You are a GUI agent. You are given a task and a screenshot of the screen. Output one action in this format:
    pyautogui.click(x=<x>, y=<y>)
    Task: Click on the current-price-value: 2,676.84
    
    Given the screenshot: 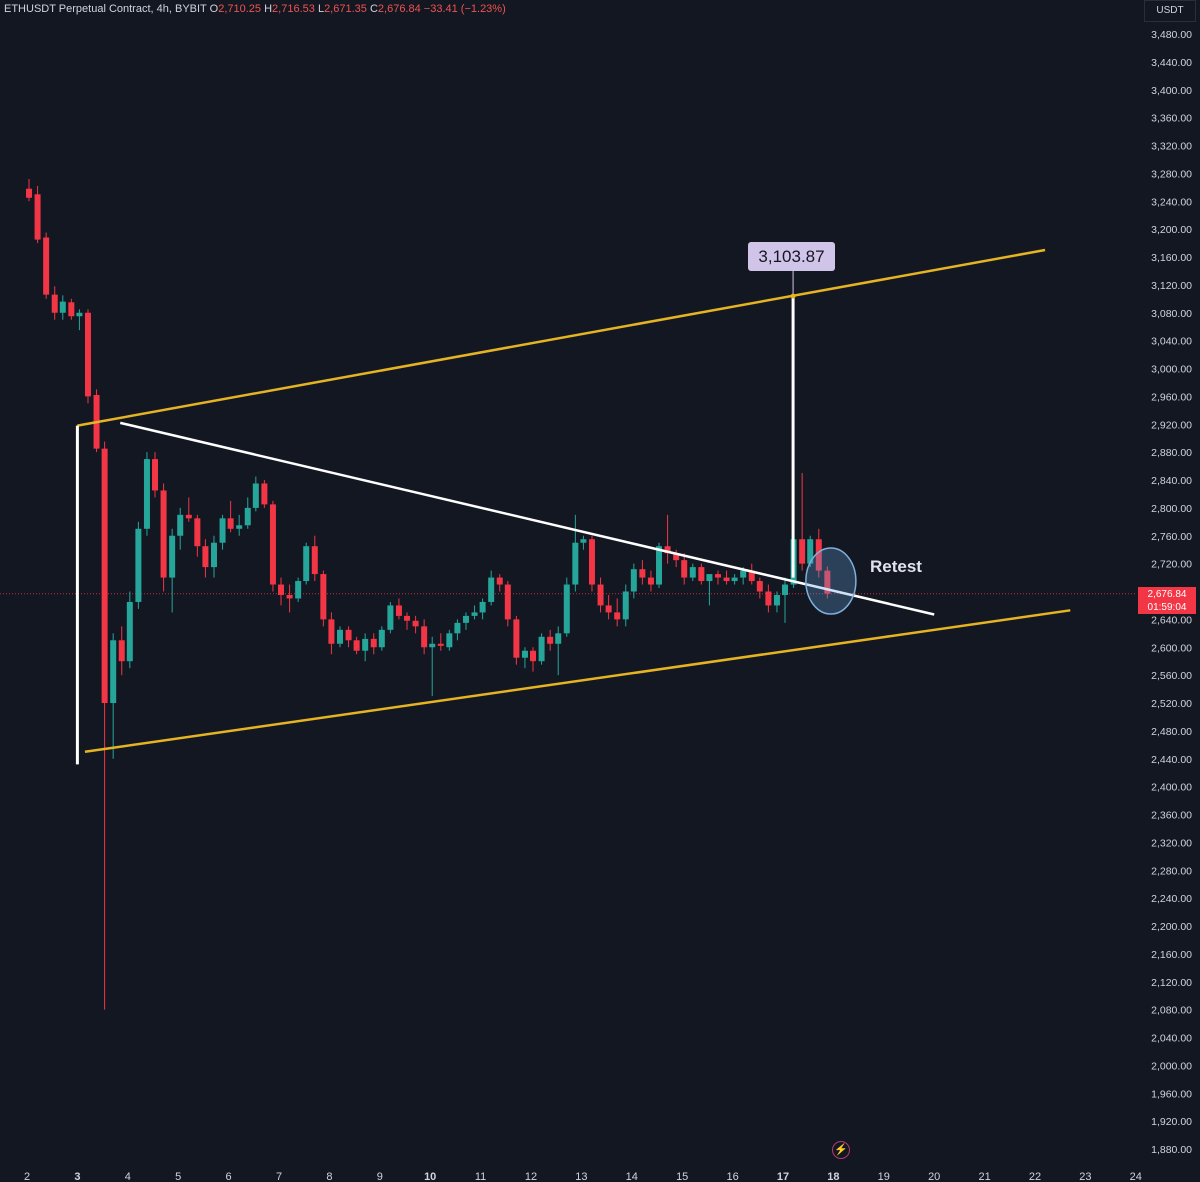 What is the action you would take?
    pyautogui.click(x=1167, y=594)
    